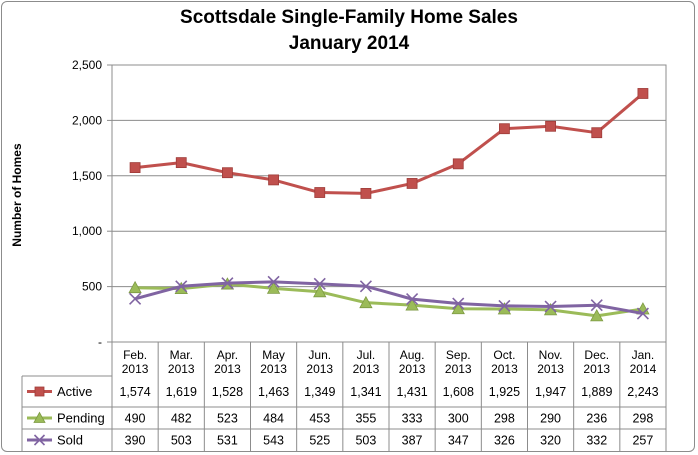  I want to click on series-line-sold, so click(389, 298).